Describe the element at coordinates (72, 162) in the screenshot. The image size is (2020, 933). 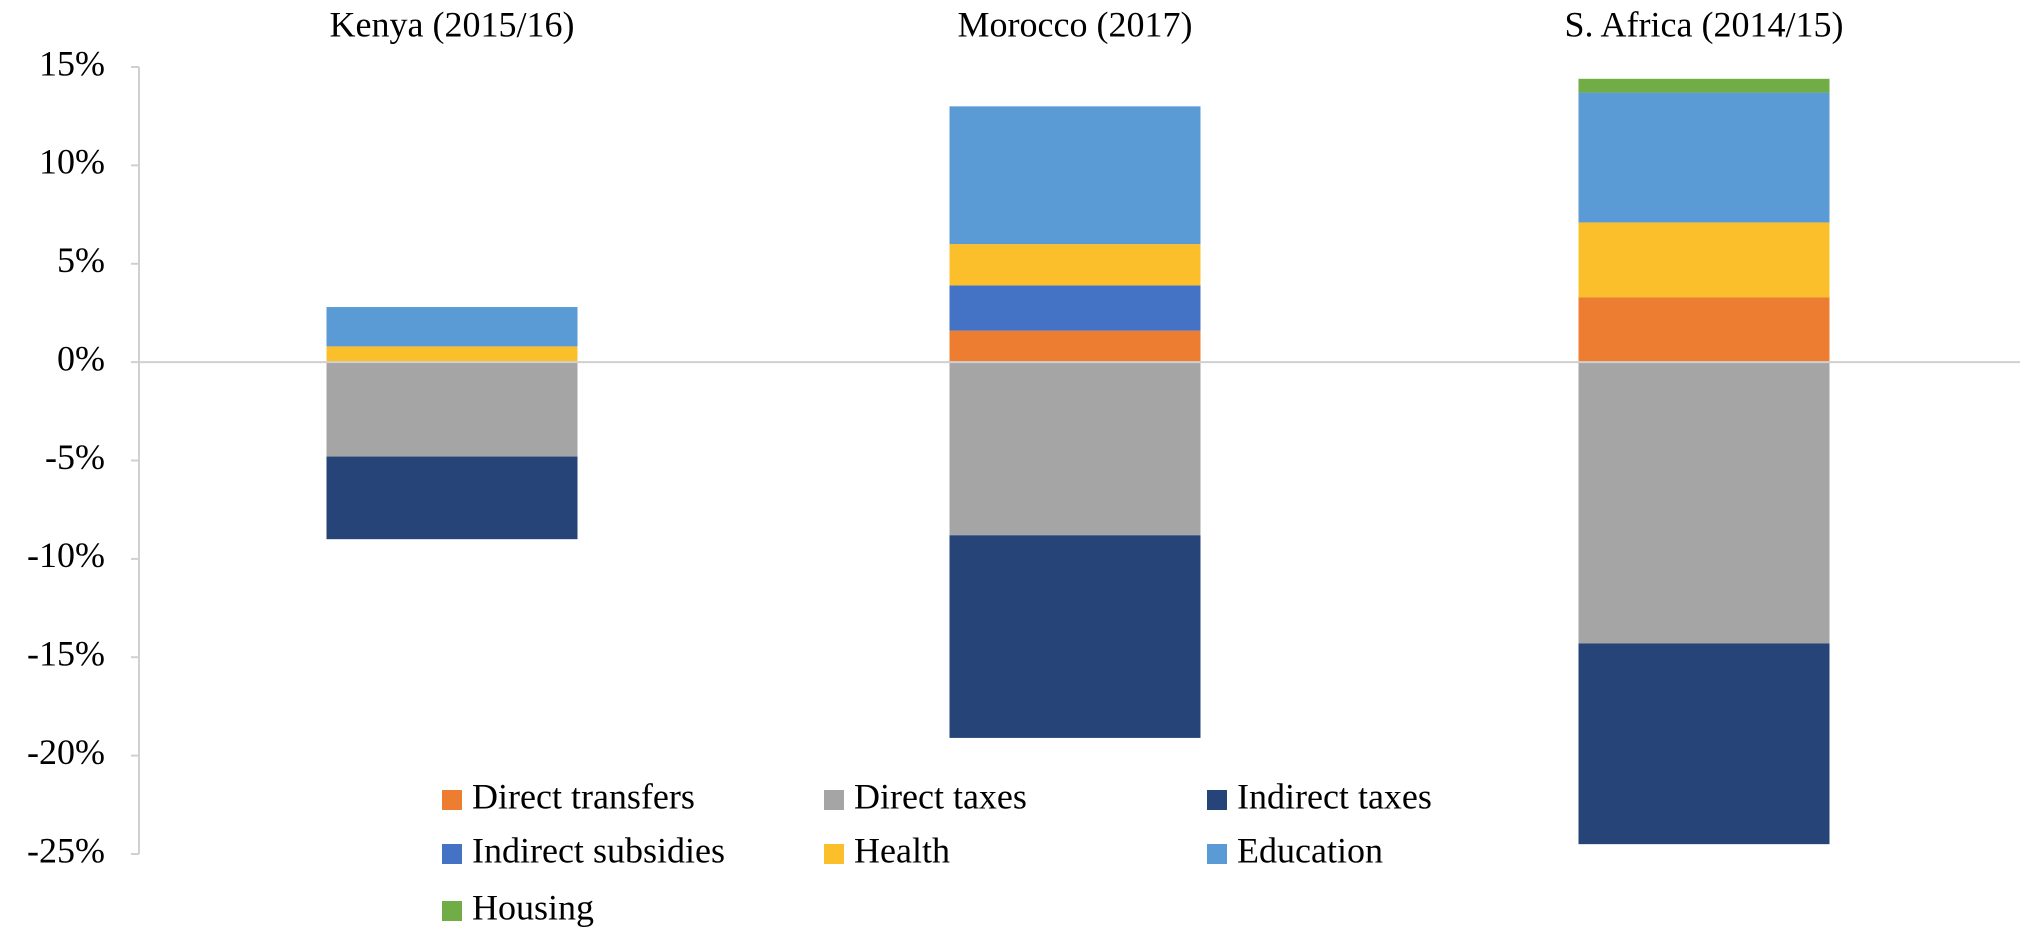
I see `y-tick-label: 10%` at that location.